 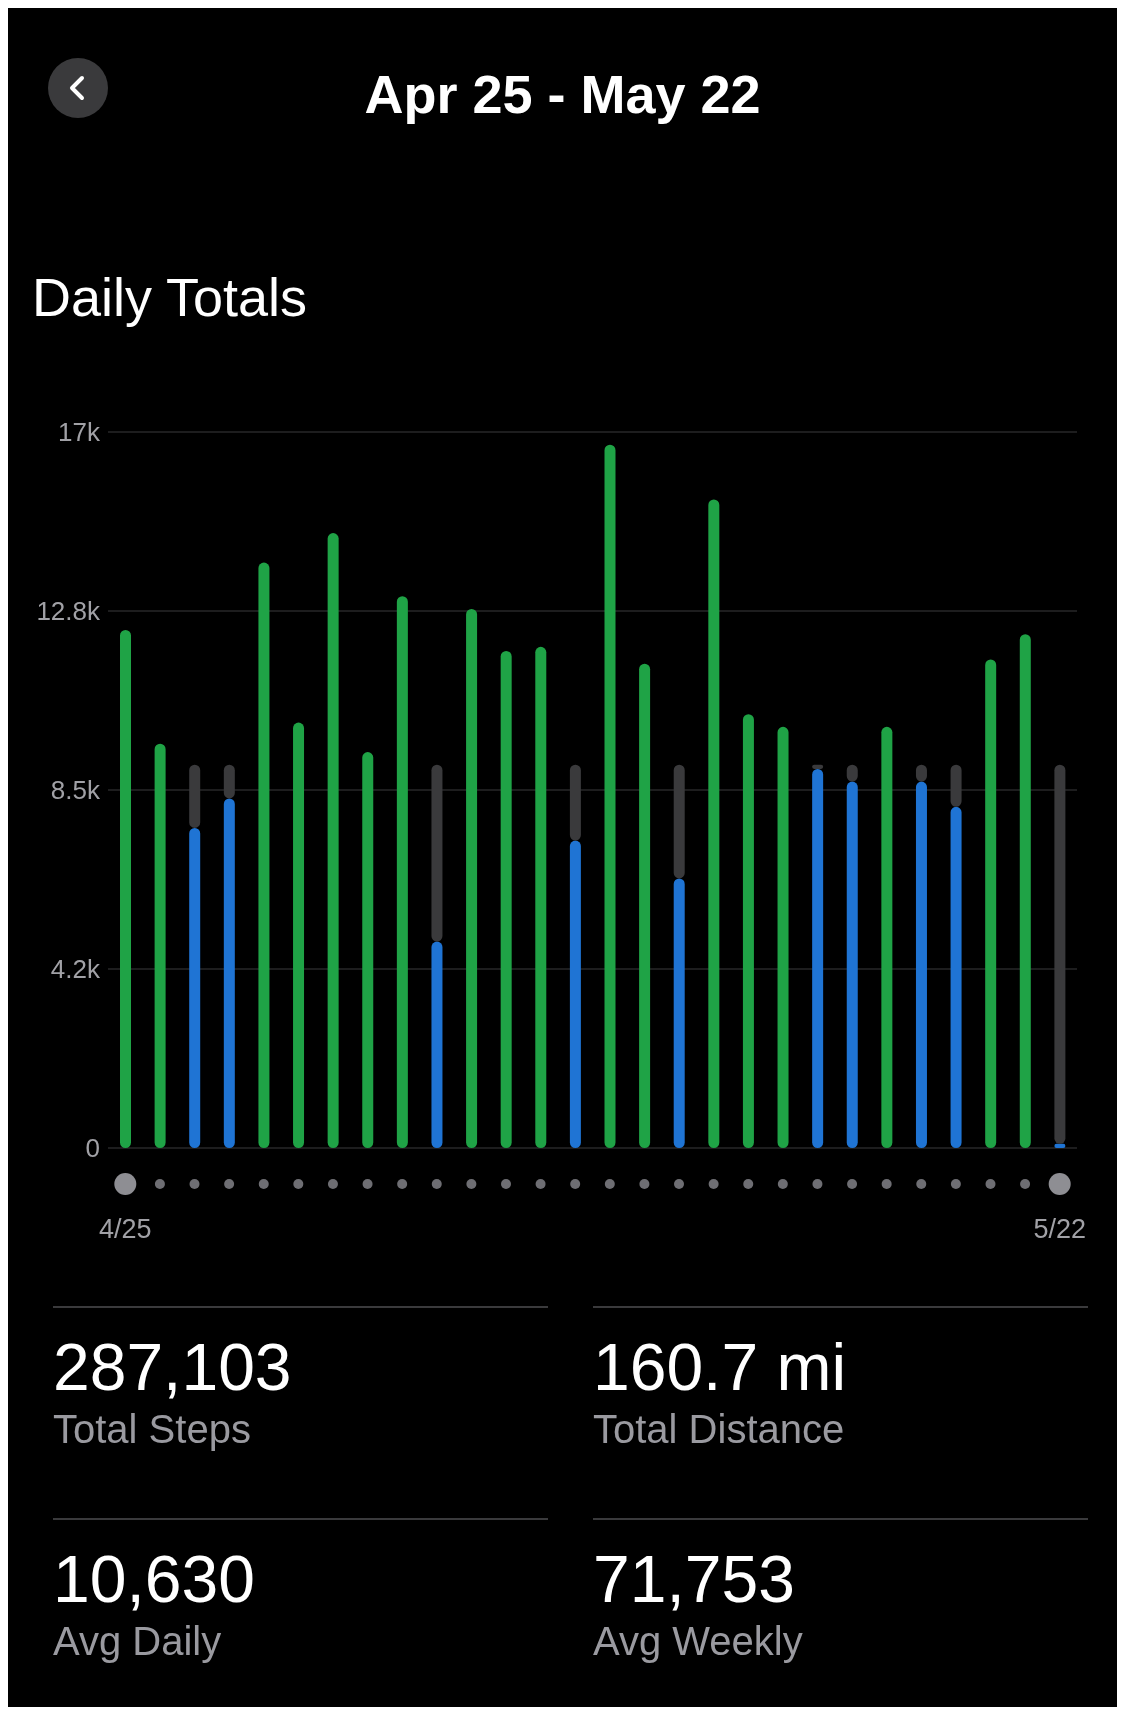 What do you see at coordinates (75, 969) in the screenshot?
I see `y-tick-label: 4.2k` at bounding box center [75, 969].